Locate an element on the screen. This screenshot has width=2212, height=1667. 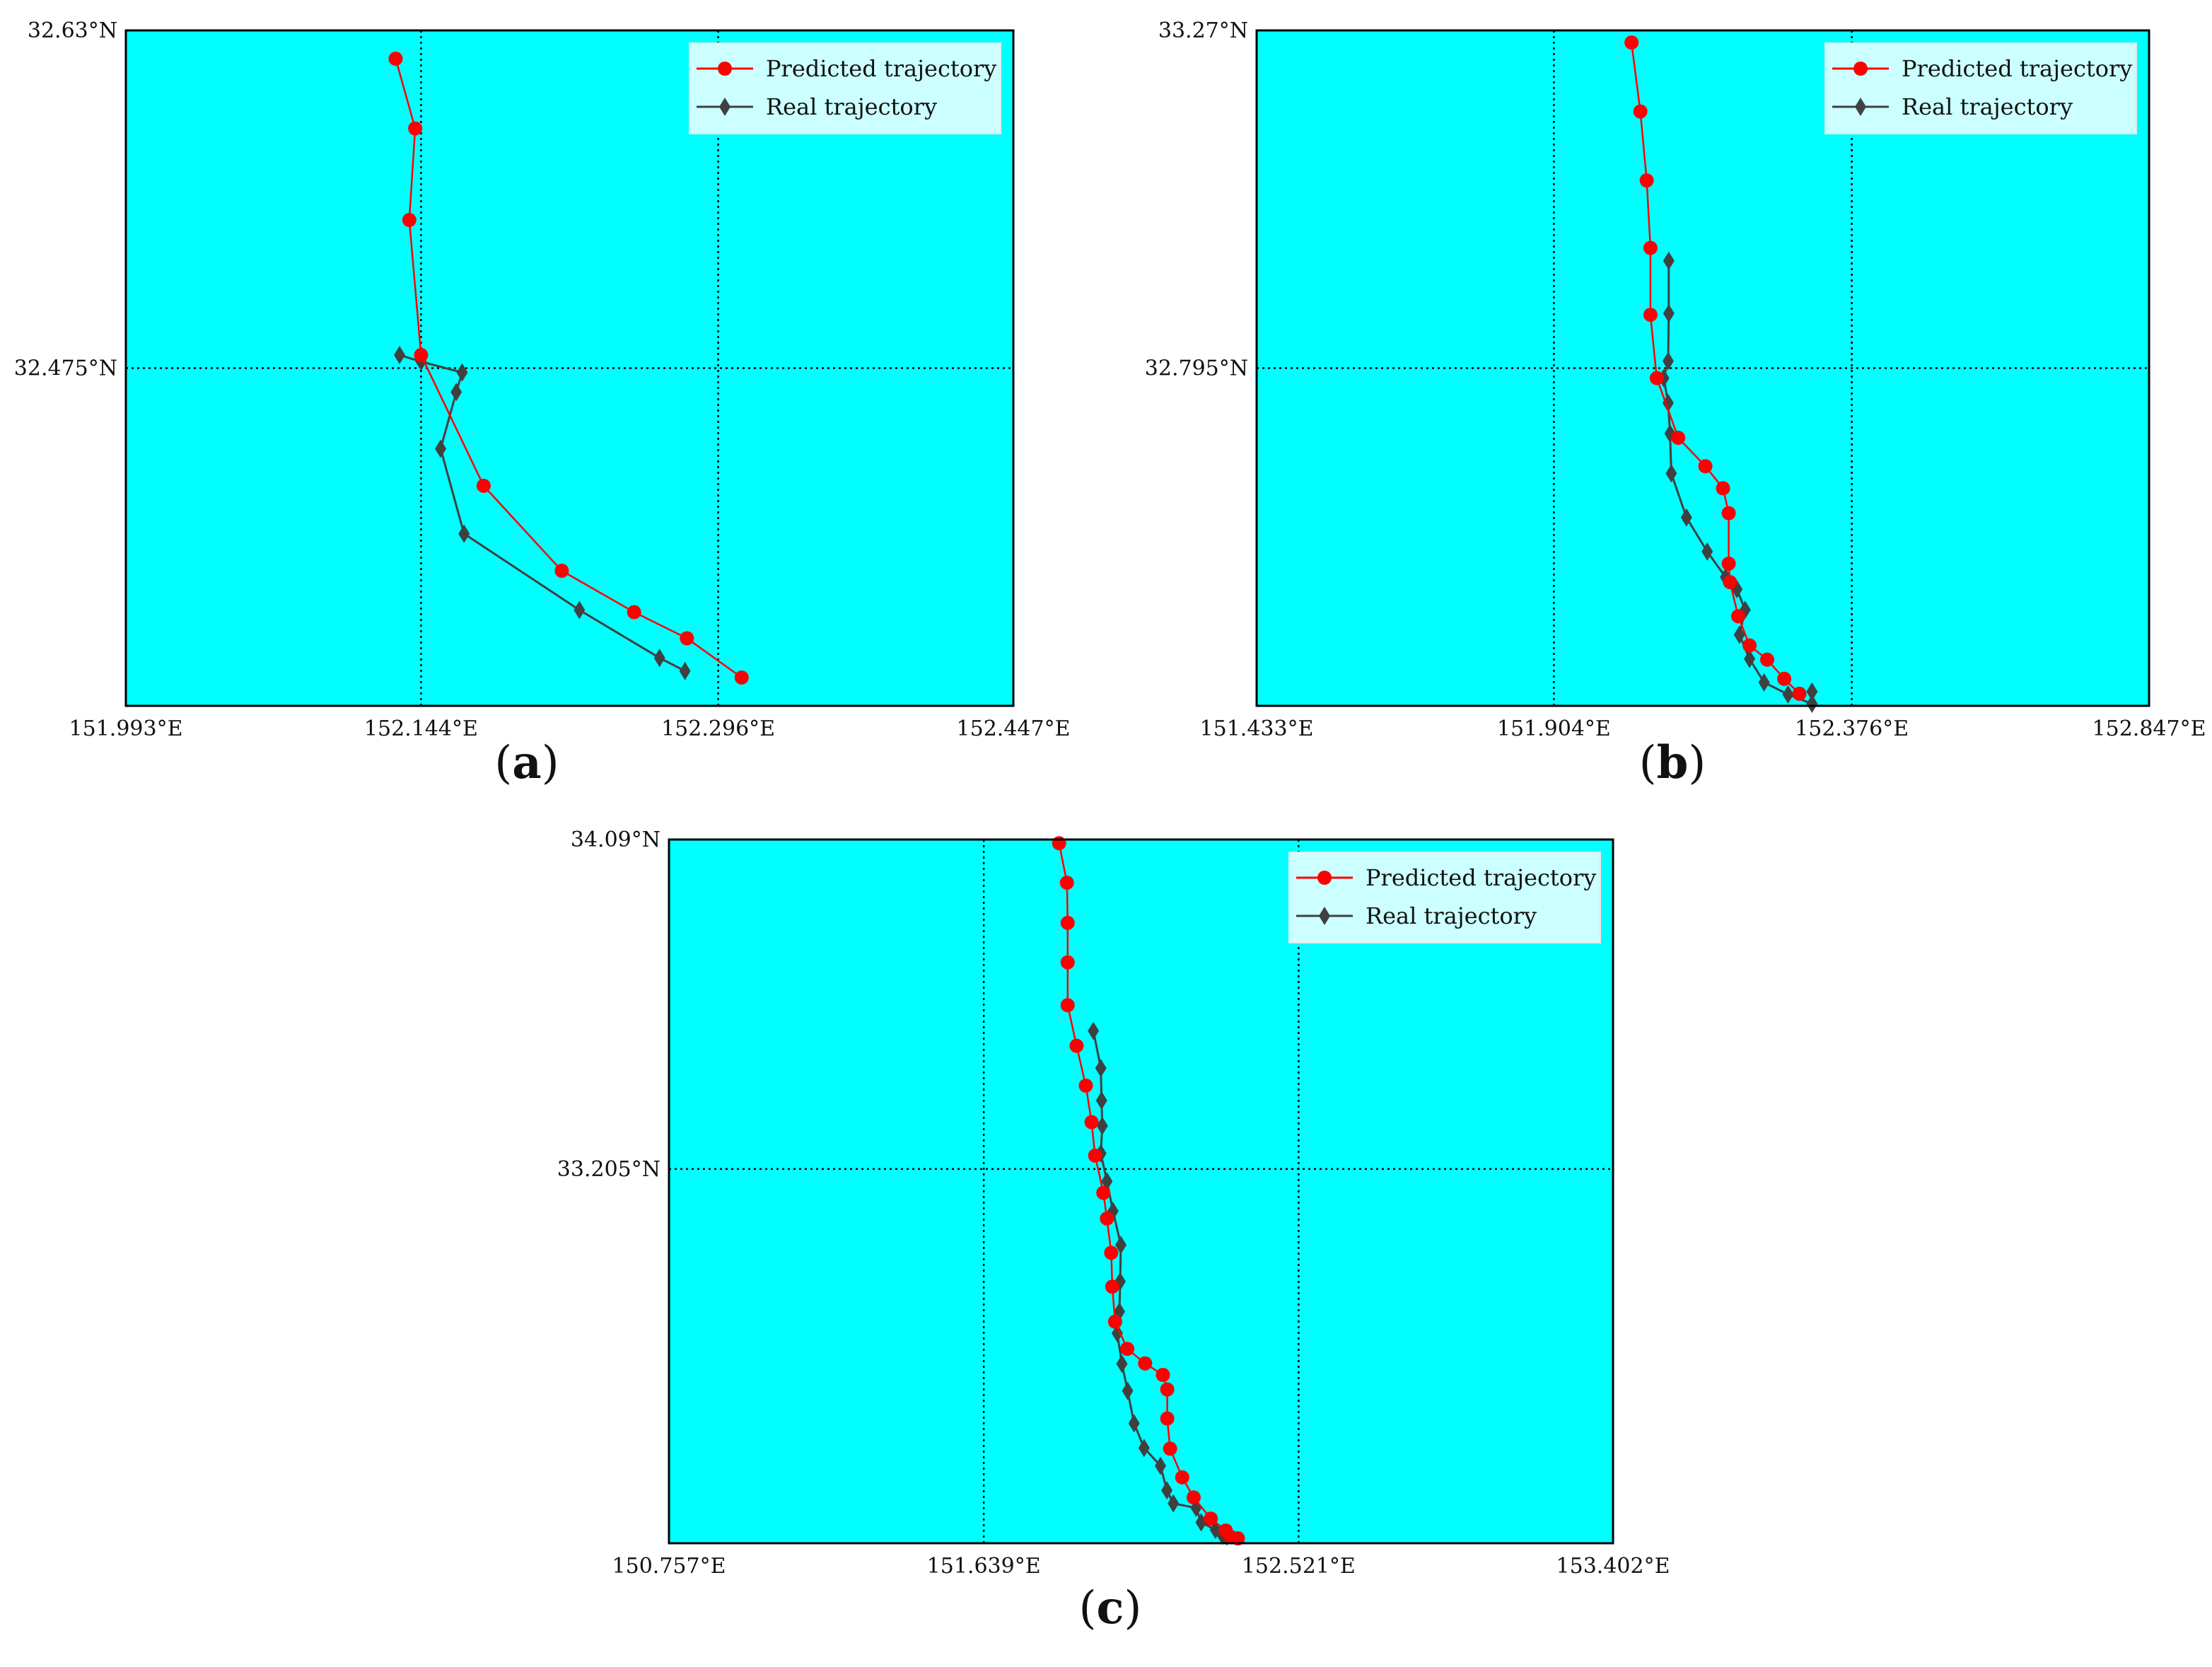
x-tick-label-3: 152.447°E is located at coordinates (1014, 728).